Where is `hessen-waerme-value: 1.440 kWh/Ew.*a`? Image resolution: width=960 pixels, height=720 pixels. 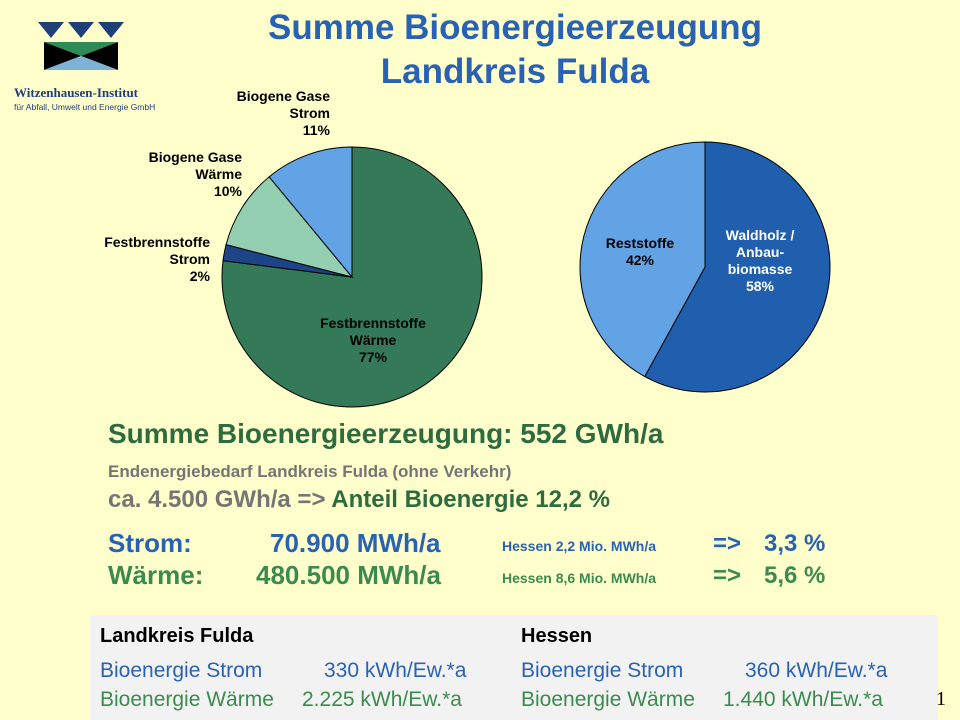
hessen-waerme-value: 1.440 kWh/Ew.*a is located at coordinates (803, 699).